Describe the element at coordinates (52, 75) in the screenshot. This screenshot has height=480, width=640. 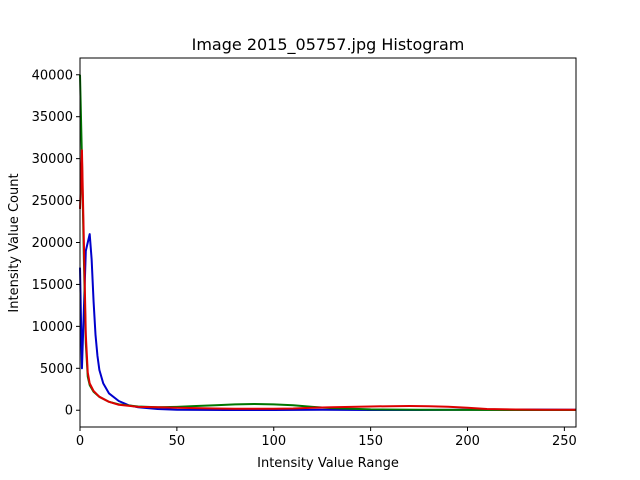
I see `y-tick-label: 40000` at that location.